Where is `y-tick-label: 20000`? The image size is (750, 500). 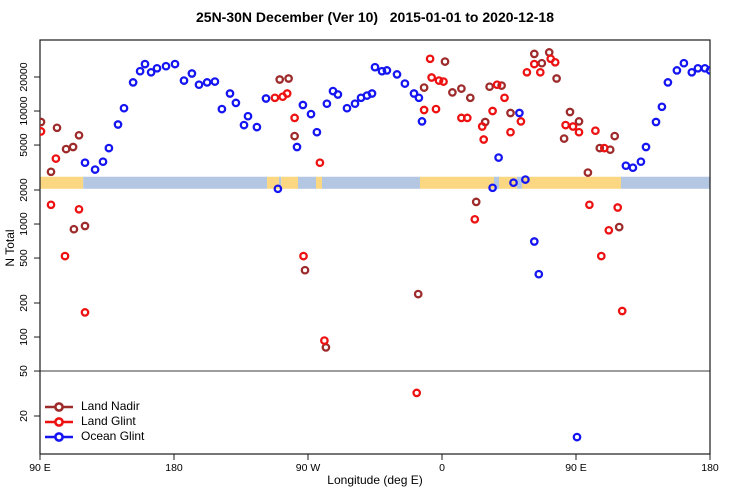
y-tick-label: 20000 is located at coordinates (24, 76).